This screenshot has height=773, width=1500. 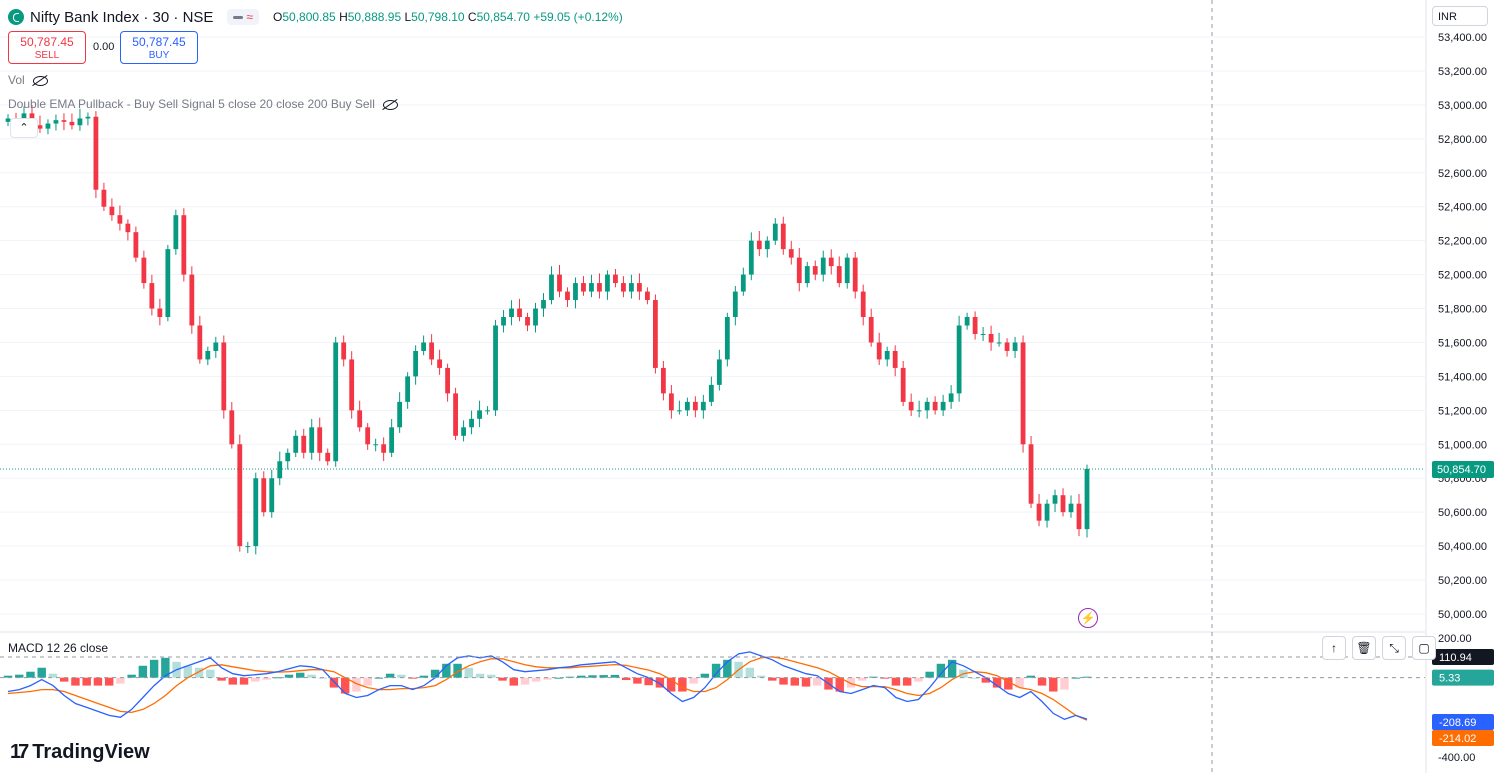 I want to click on tradingview-logo: 17 TradingView, so click(x=80, y=752).